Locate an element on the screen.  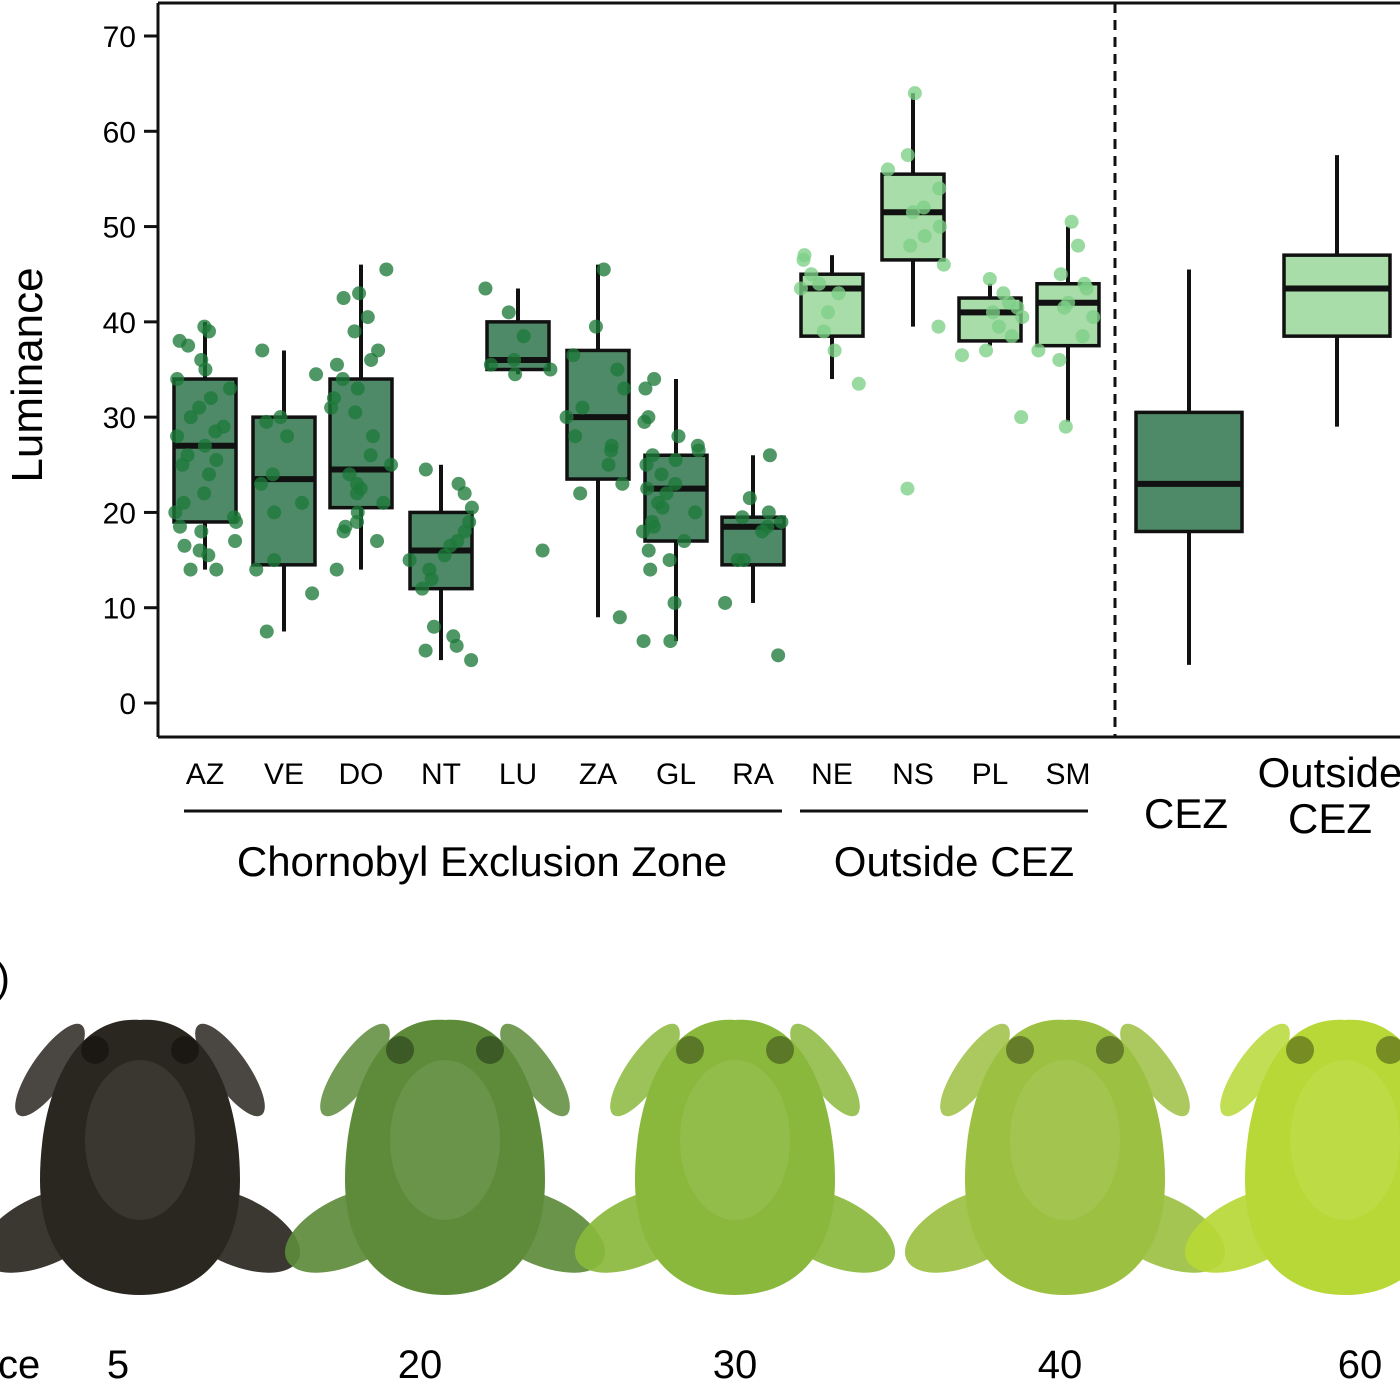
y-axis-label: Luminance is located at coordinates (27, 374).